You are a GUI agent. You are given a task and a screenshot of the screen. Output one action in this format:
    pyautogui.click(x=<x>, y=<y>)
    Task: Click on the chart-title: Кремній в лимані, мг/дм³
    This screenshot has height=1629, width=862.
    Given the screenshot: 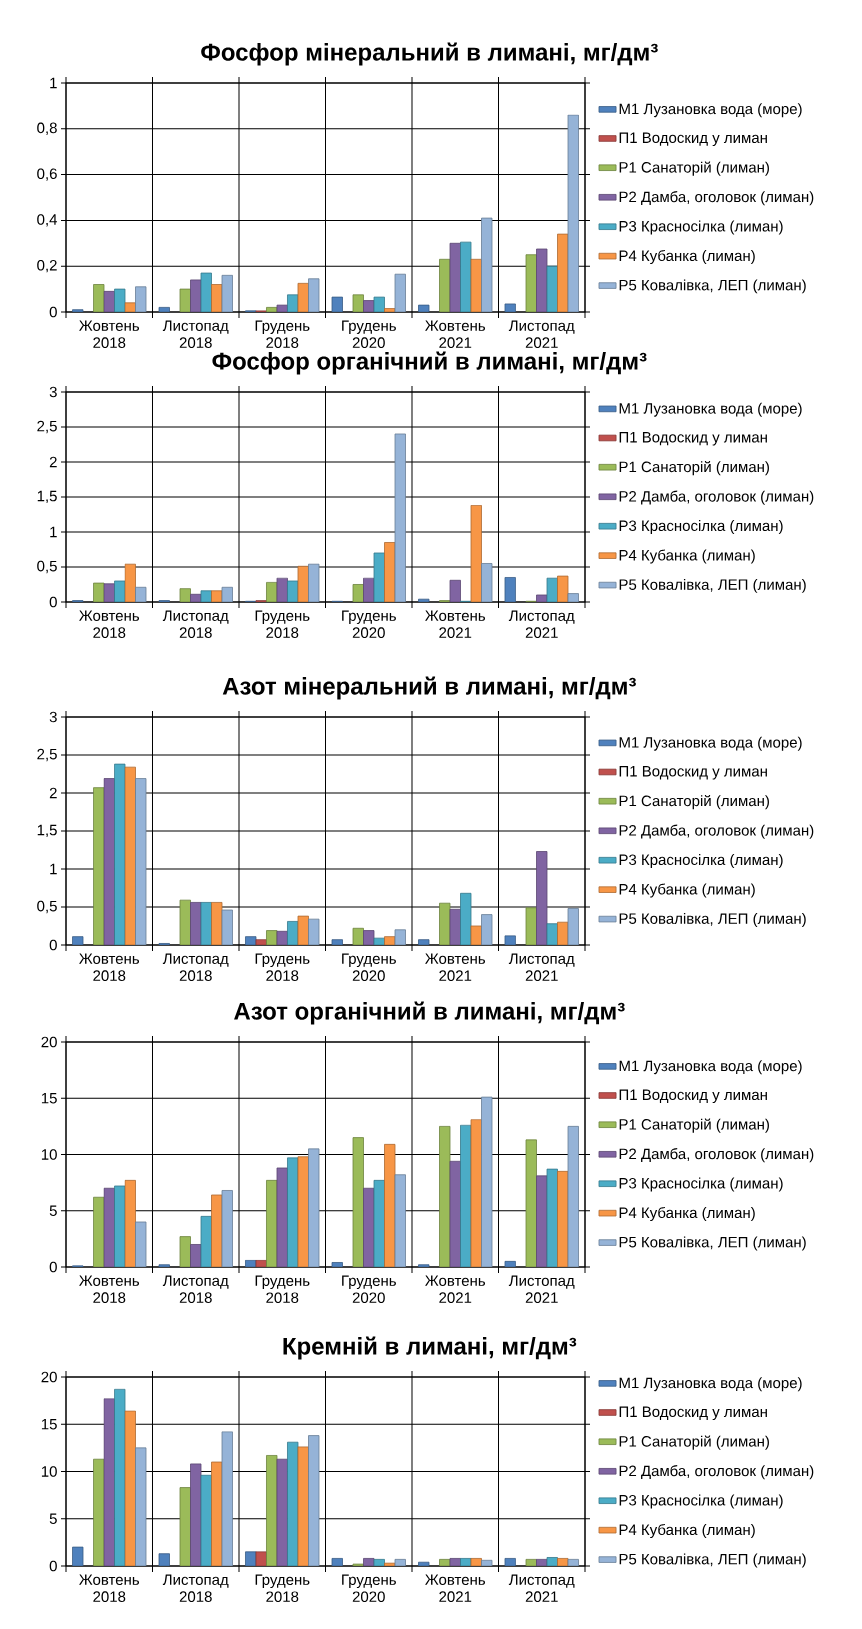 What is the action you would take?
    pyautogui.click(x=430, y=1348)
    